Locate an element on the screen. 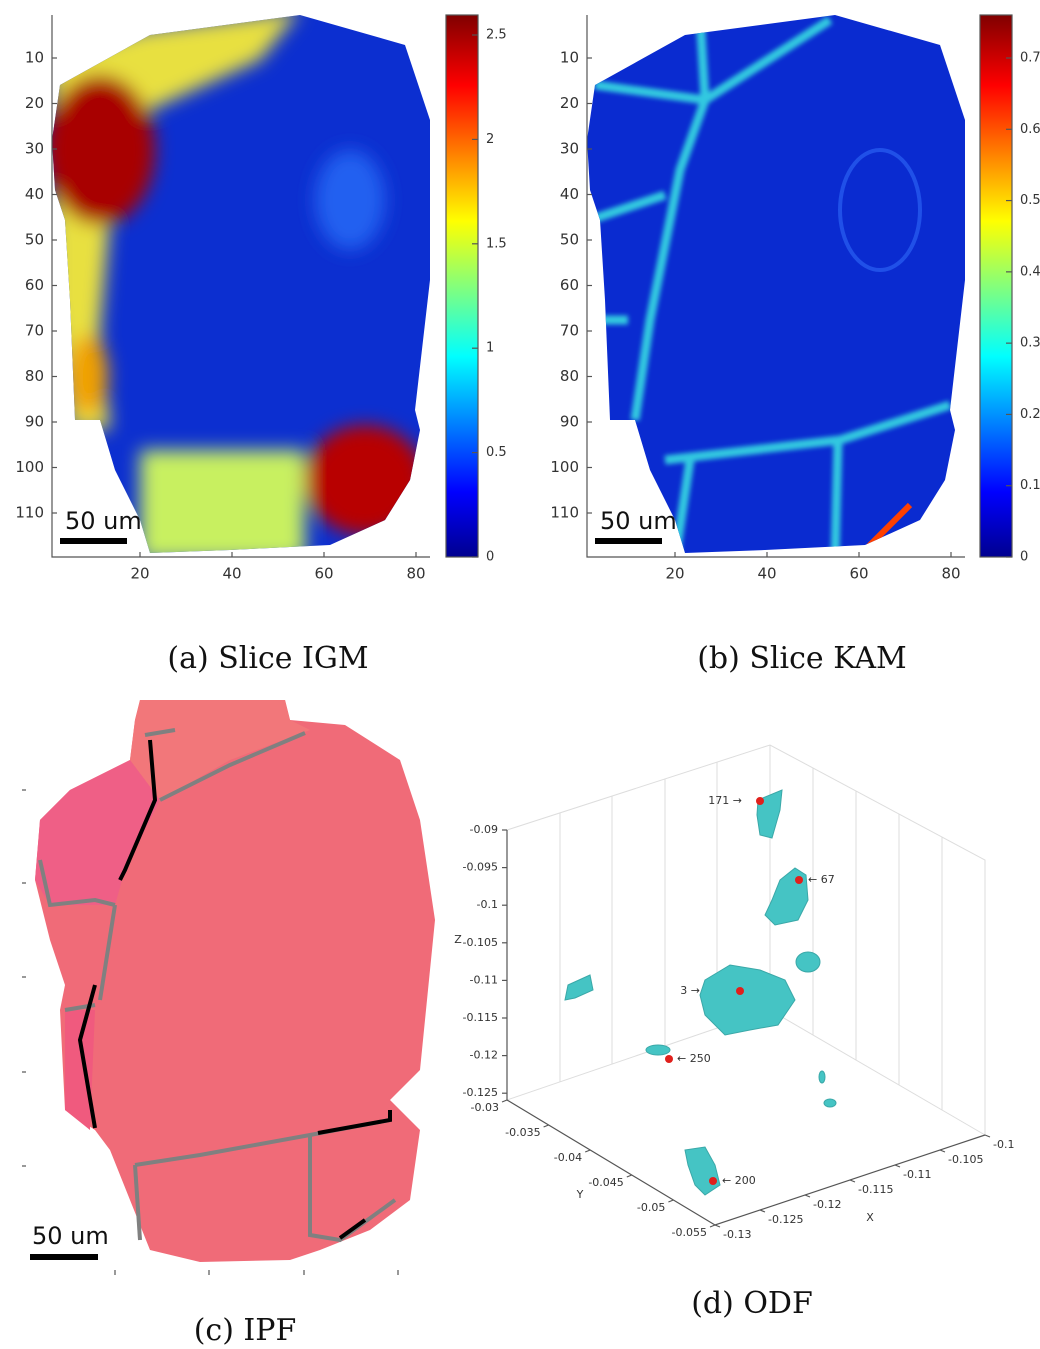  y-tick-label: -0.05 is located at coordinates (651, 1207).